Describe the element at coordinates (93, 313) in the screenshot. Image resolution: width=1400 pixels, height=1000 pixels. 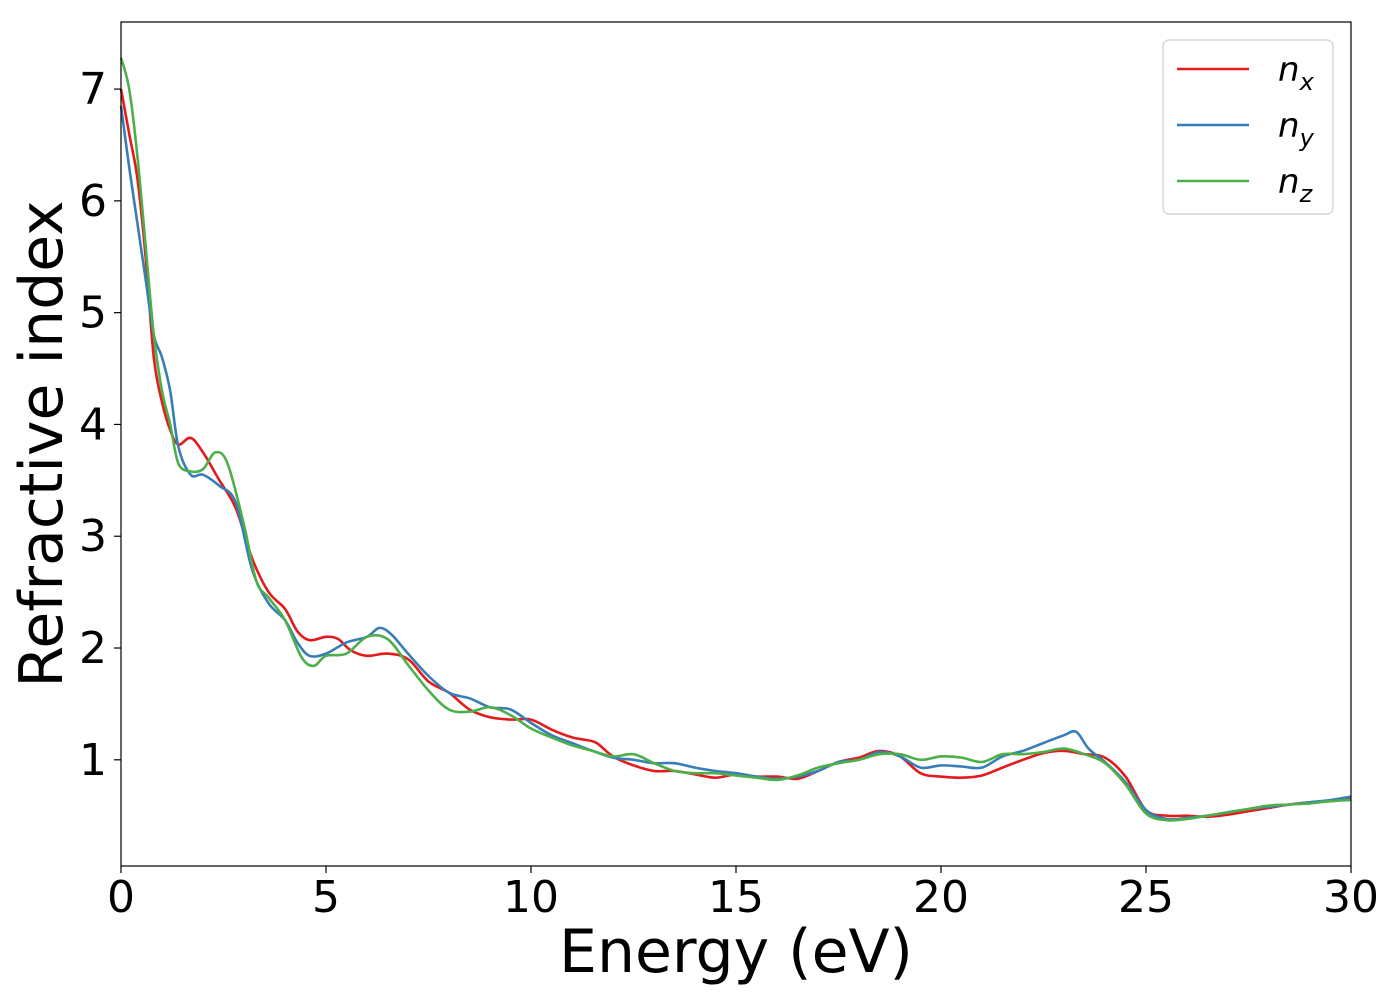
I see `y-tick-label: 5` at that location.